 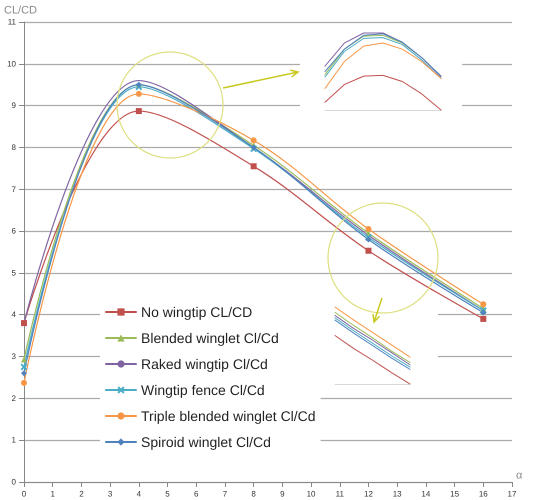 I want to click on y-tick-label: 6, so click(x=14, y=231).